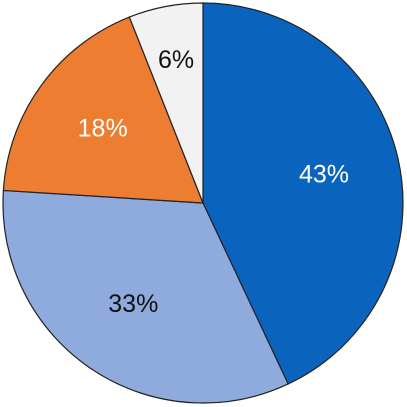 This screenshot has height=407, width=407. I want to click on data-label: 6%, so click(176, 60).